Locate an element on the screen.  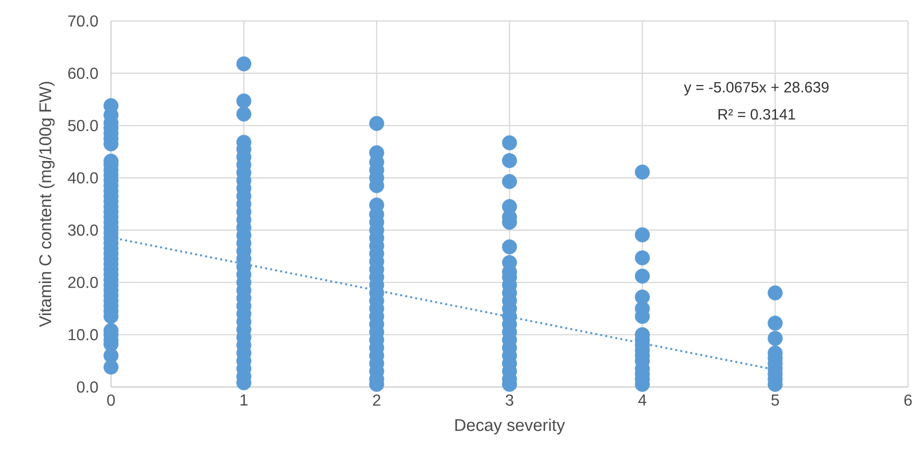
x-tick-label: 2 is located at coordinates (376, 400).